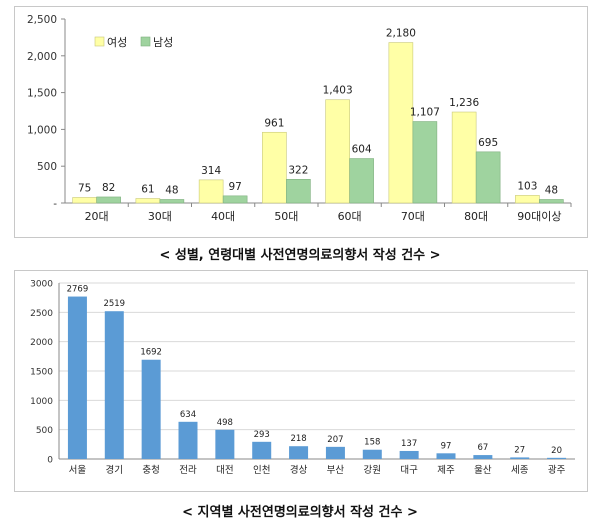 This screenshot has width=600, height=524. What do you see at coordinates (372, 443) in the screenshot?
I see `data-label: 158` at bounding box center [372, 443].